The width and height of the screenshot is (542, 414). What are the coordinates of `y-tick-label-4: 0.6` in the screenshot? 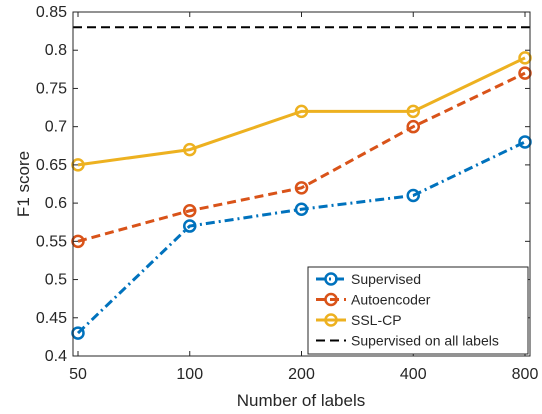 It's located at (56, 203).